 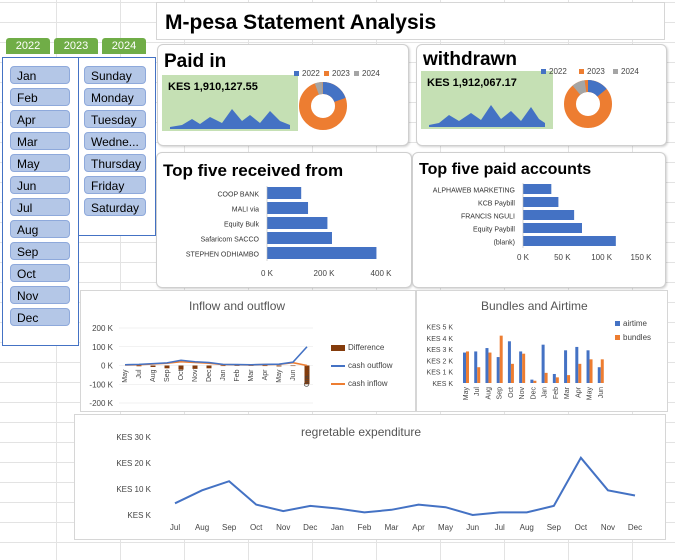 What do you see at coordinates (504, 243) in the screenshot?
I see `paid-category-label: (blank)` at bounding box center [504, 243].